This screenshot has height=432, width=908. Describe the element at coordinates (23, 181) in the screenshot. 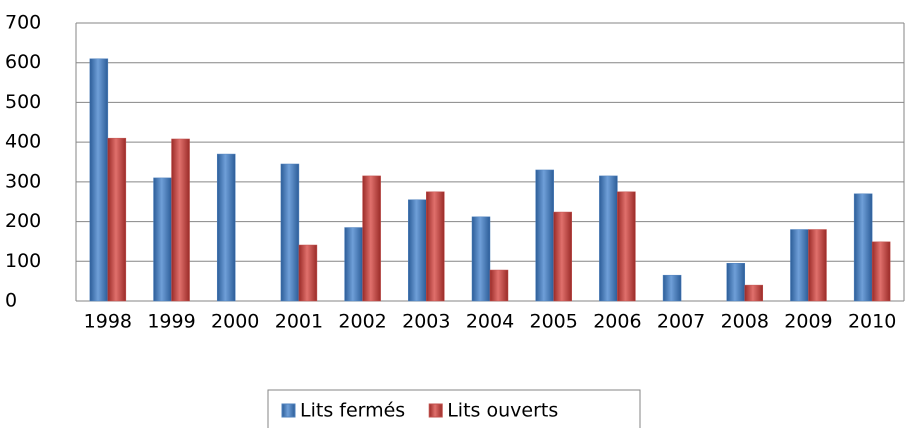

I see `y-tick-label: 300` at that location.